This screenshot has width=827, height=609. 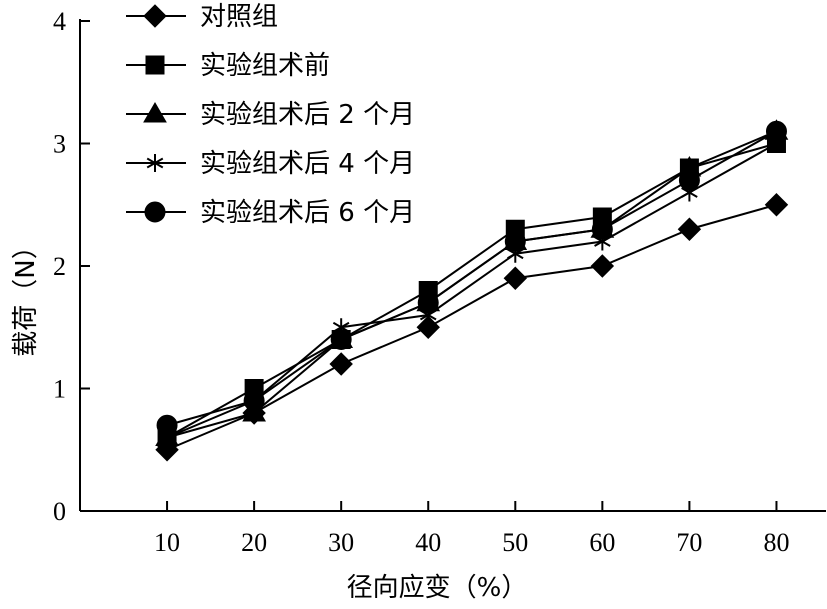 I want to click on legend-item: 实验组术后 6 个月, so click(x=270, y=213).